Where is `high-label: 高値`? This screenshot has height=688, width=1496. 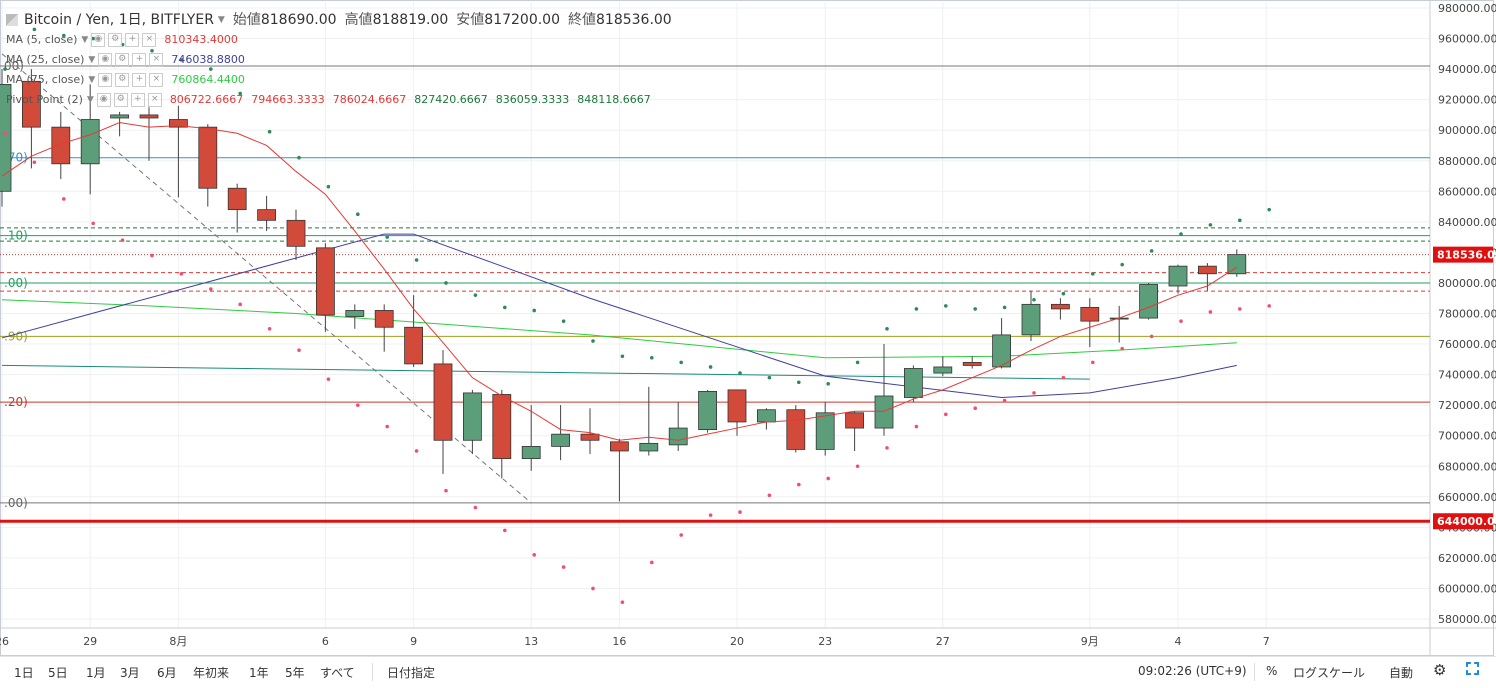
high-label: 高値 is located at coordinates (358, 20).